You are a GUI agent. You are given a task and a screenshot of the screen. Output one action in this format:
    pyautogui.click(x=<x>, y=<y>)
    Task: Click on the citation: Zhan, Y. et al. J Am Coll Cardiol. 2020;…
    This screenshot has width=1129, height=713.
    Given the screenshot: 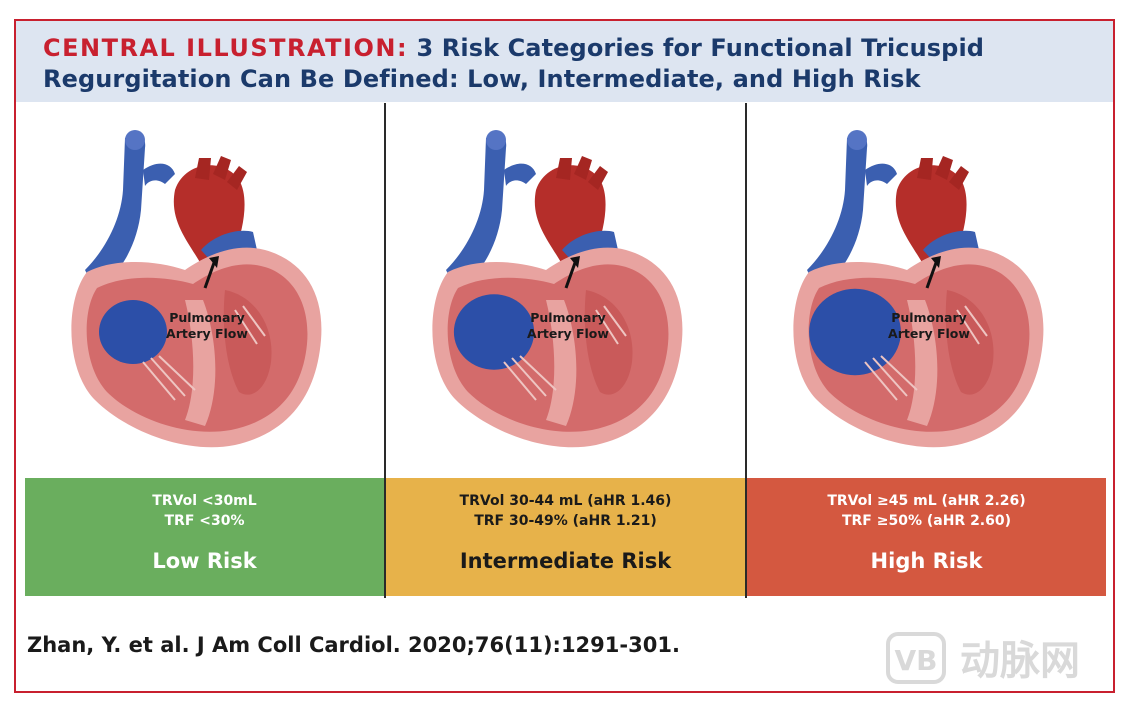 What is the action you would take?
    pyautogui.click(x=353, y=645)
    